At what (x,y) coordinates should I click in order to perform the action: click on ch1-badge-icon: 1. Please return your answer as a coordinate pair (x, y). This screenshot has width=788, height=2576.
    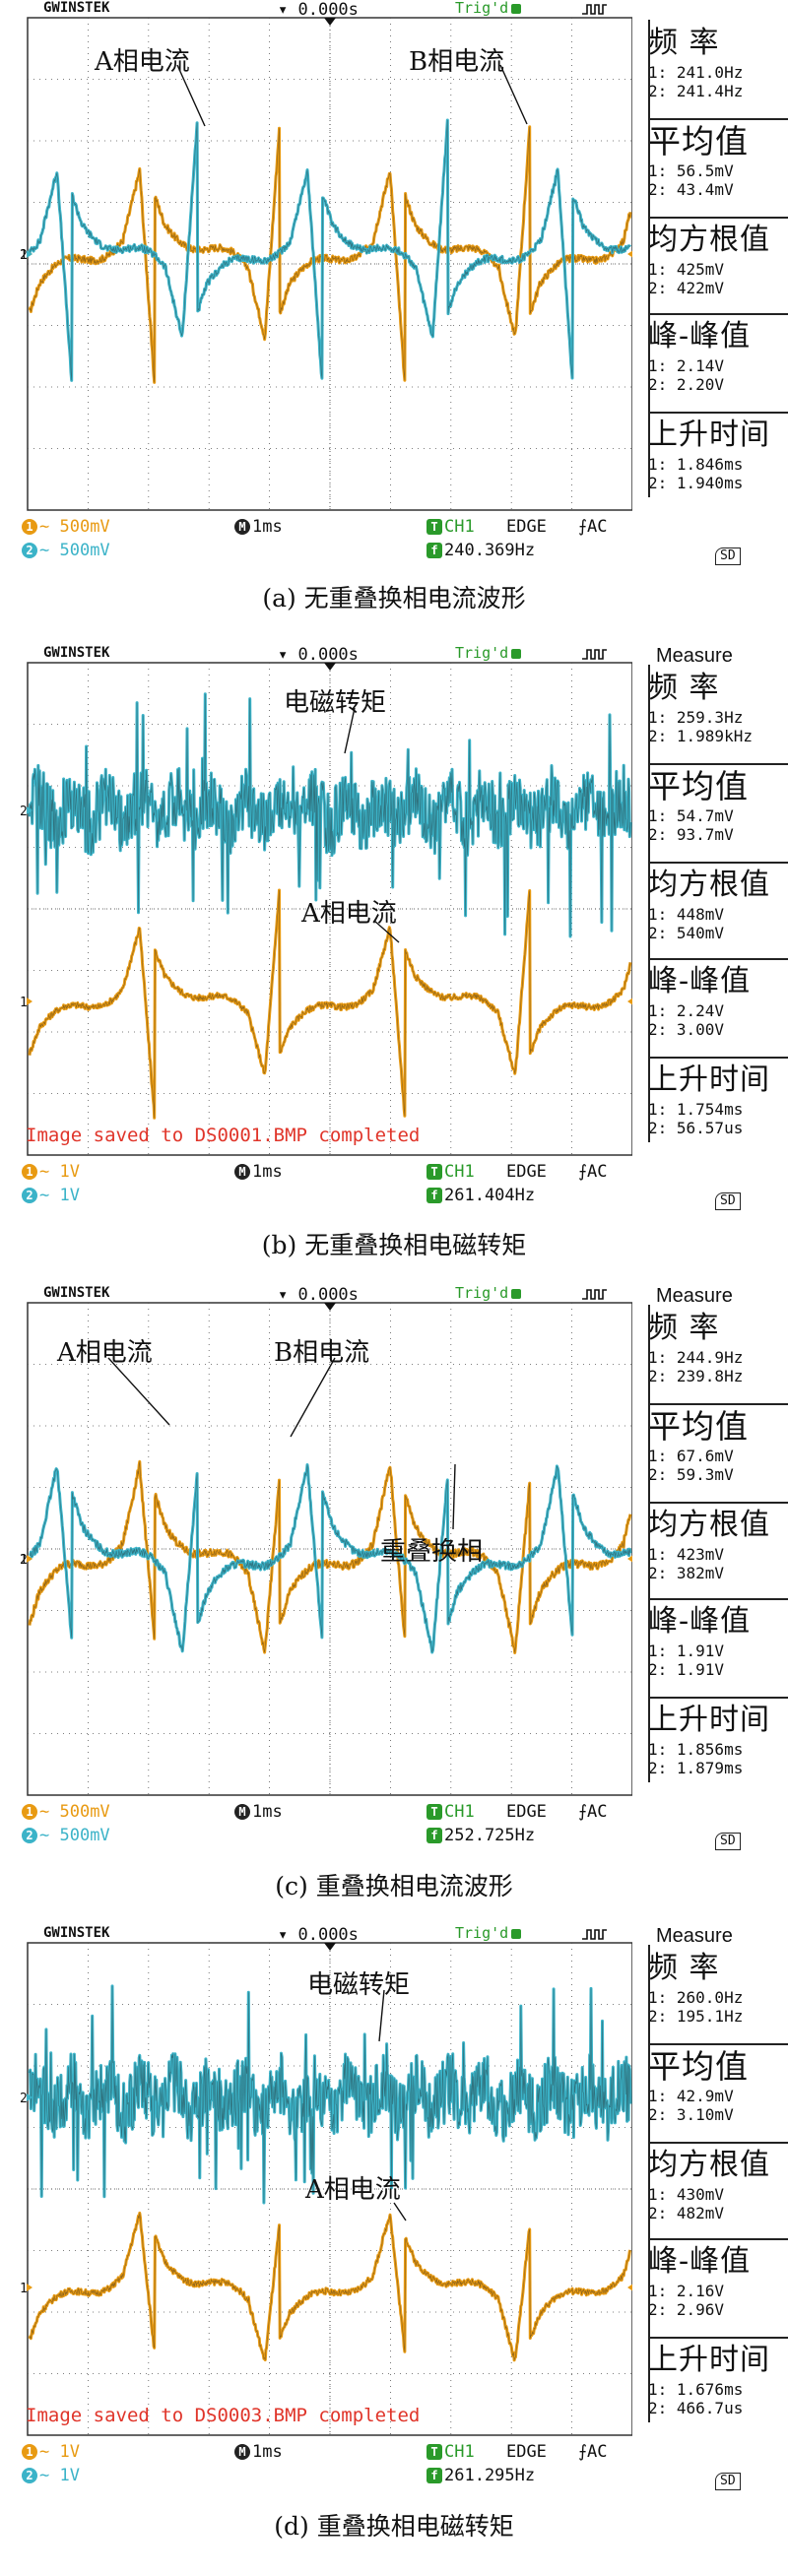
    Looking at the image, I should click on (29, 527).